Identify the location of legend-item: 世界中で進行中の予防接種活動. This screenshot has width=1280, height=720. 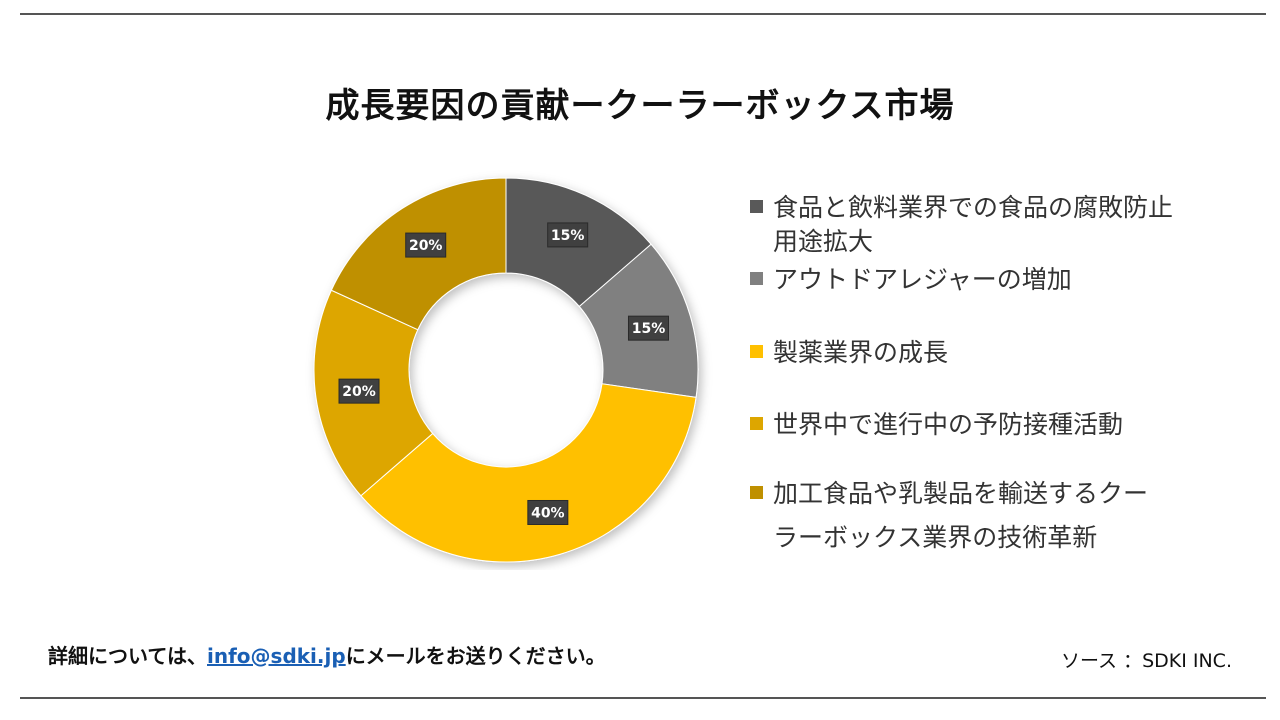
(985, 425).